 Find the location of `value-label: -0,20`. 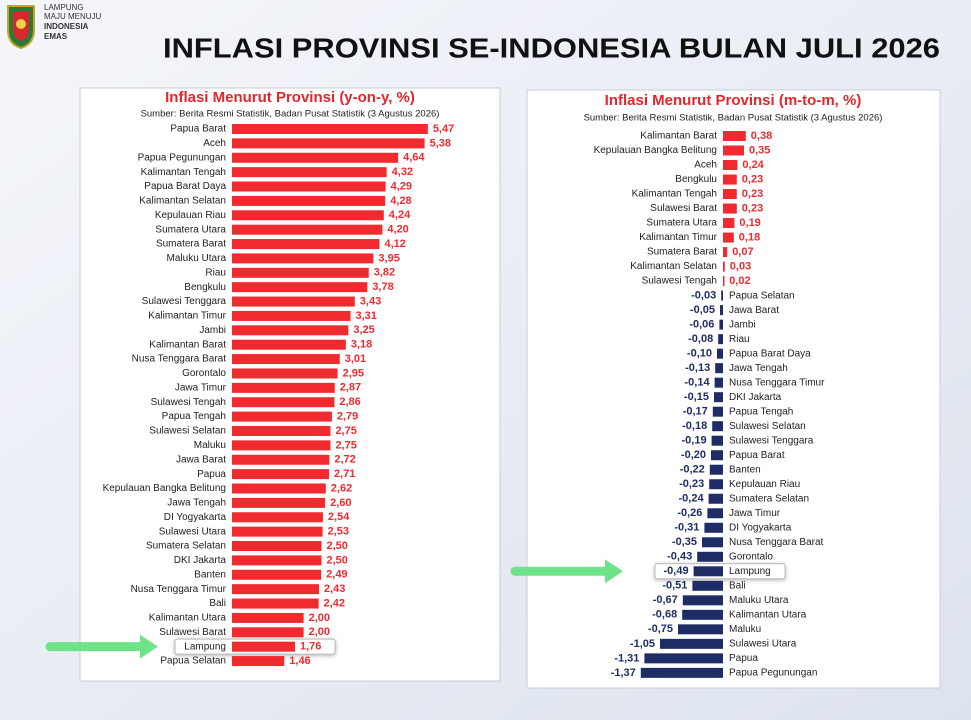

value-label: -0,20 is located at coordinates (693, 455).